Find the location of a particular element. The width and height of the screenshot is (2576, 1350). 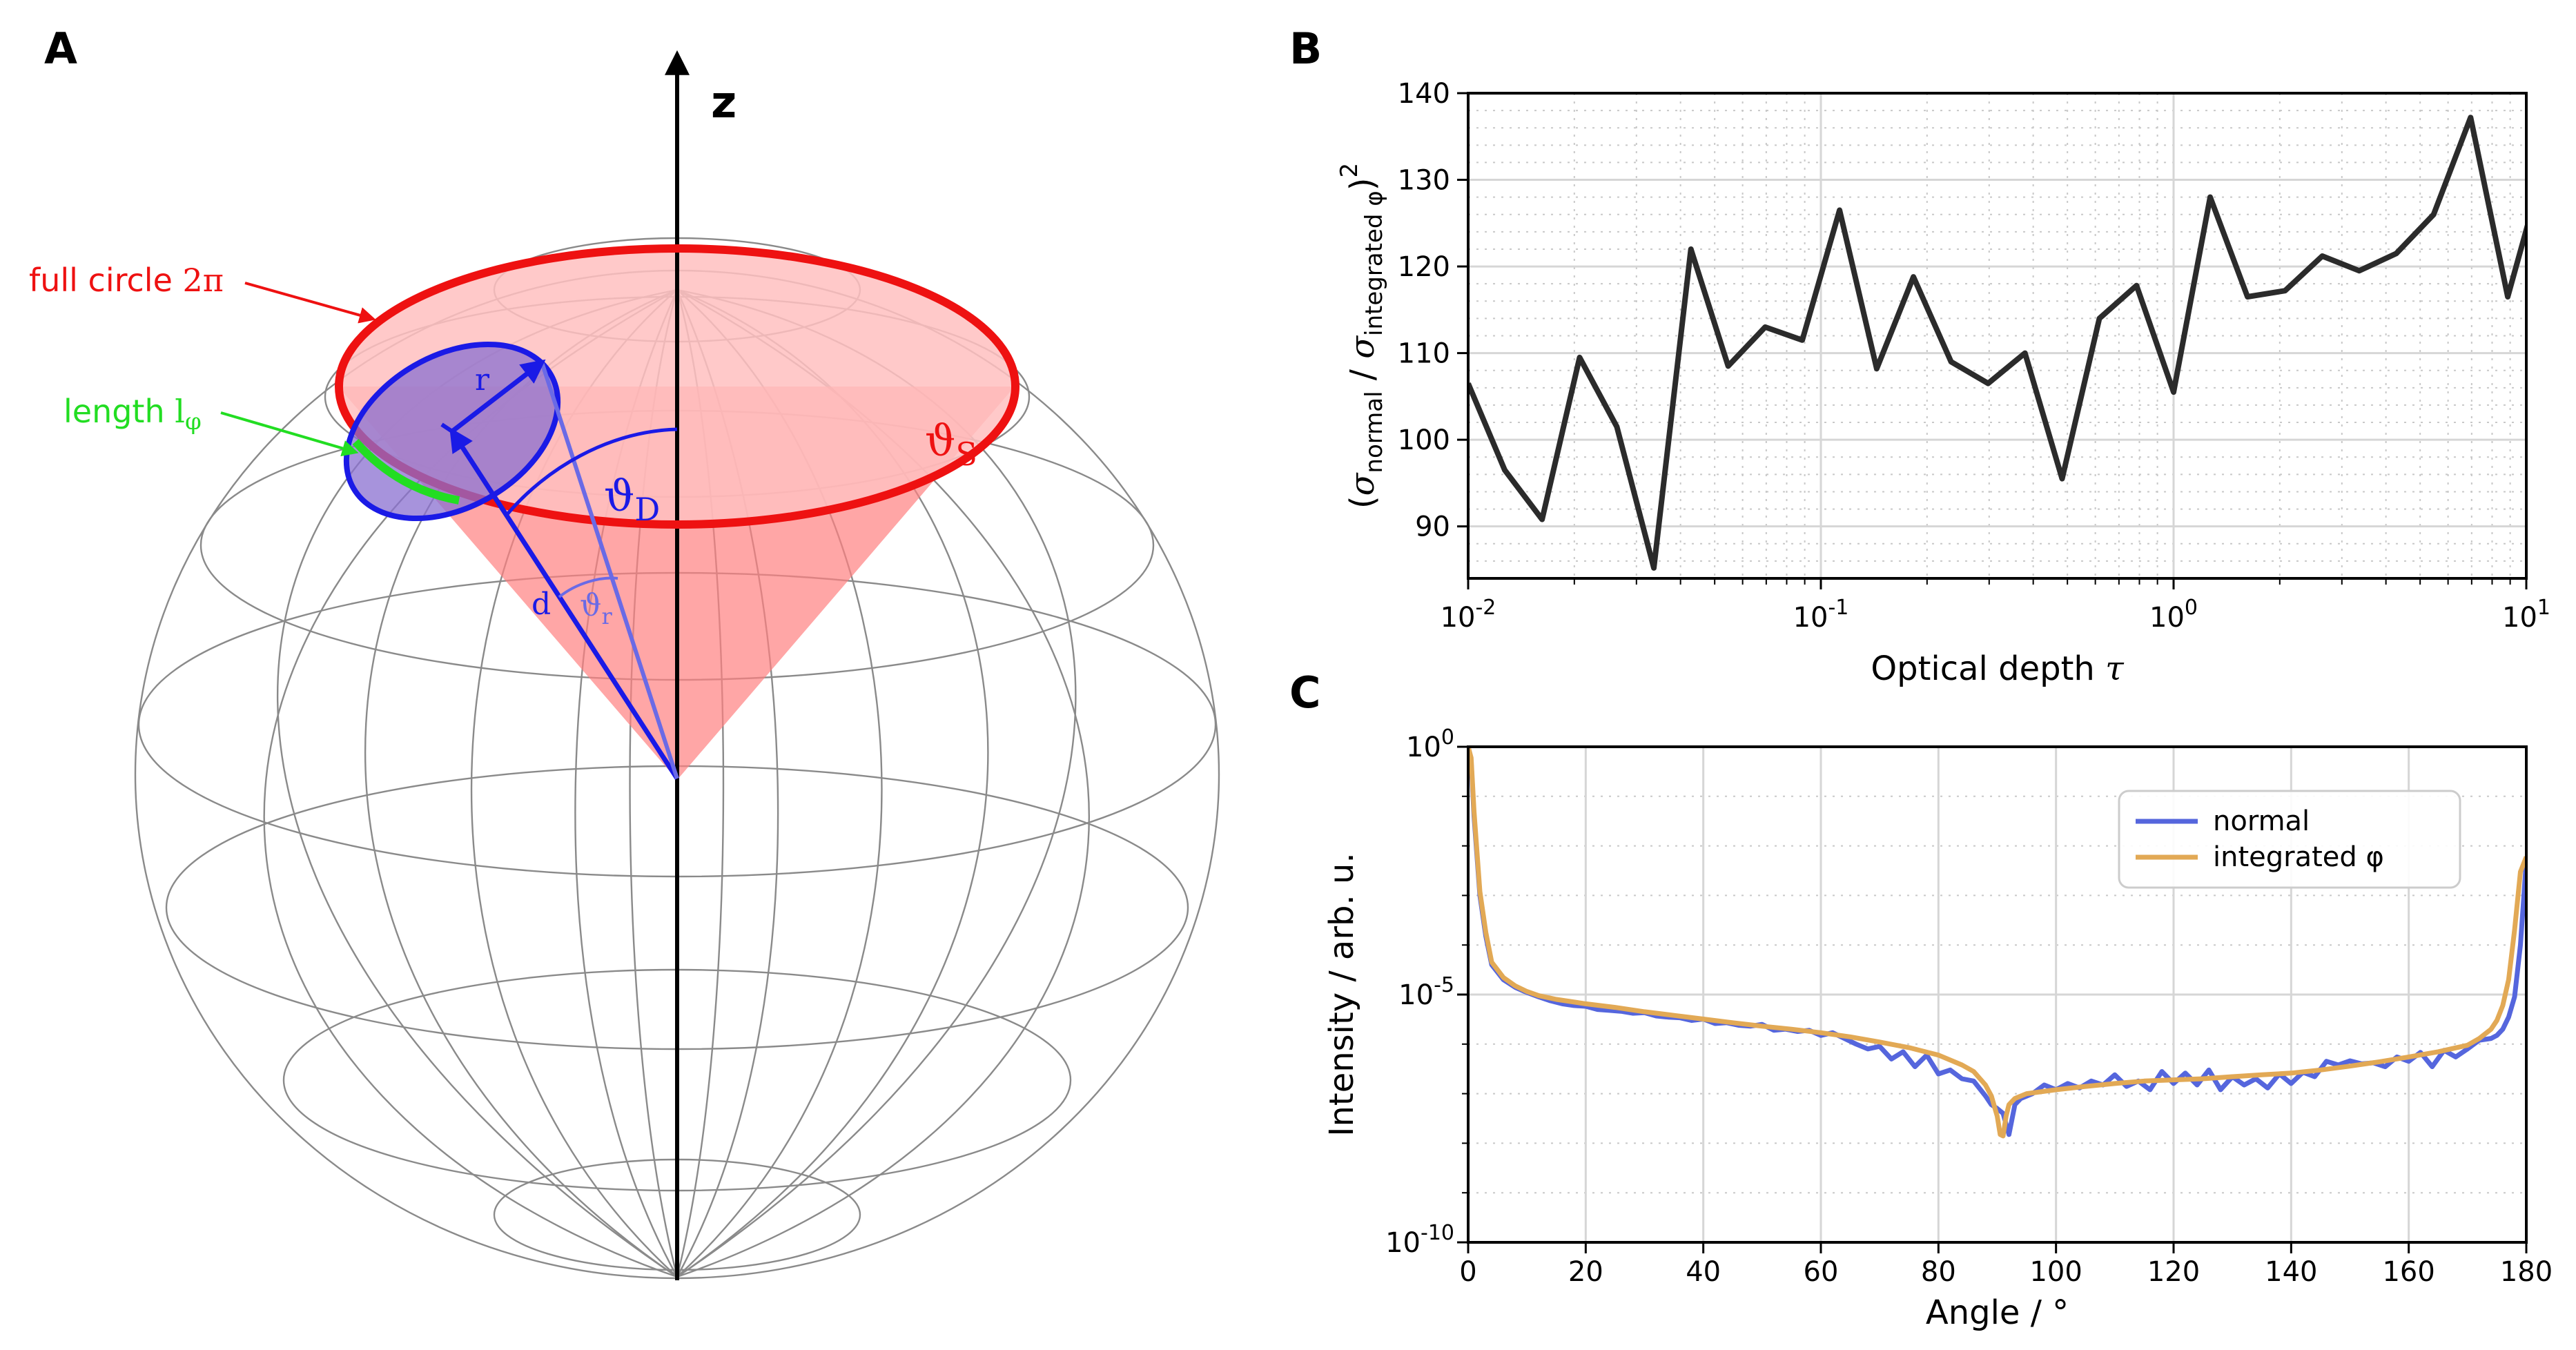

center-cross is located at coordinates (452, 431).